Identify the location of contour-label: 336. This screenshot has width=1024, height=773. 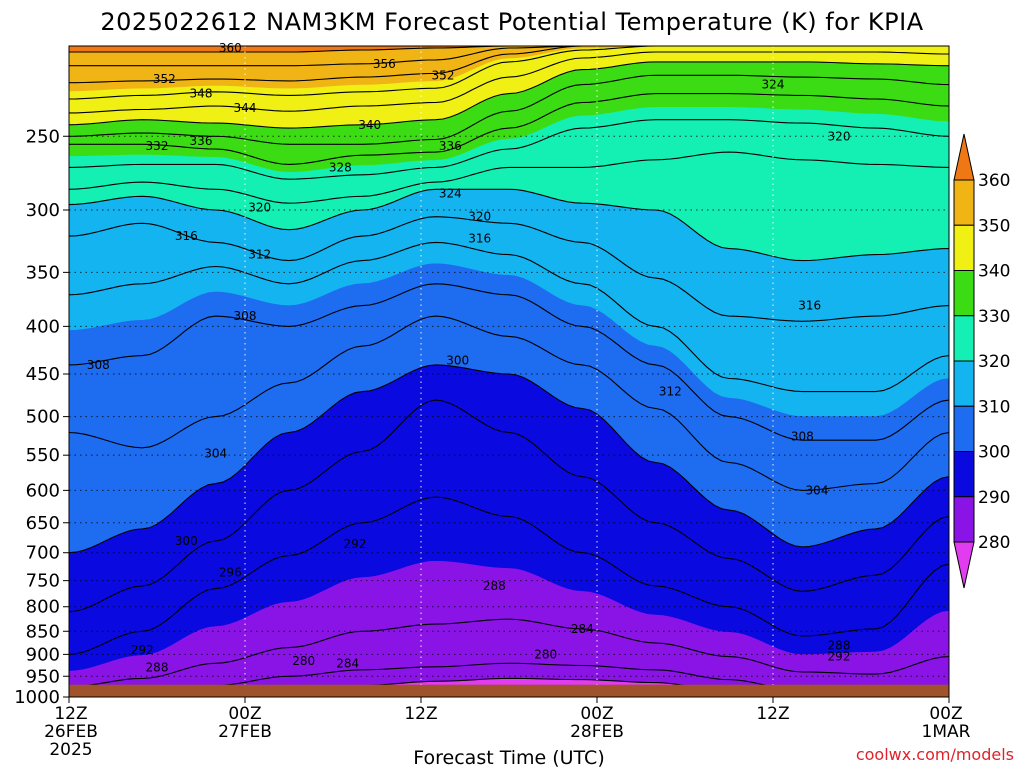
(450, 146).